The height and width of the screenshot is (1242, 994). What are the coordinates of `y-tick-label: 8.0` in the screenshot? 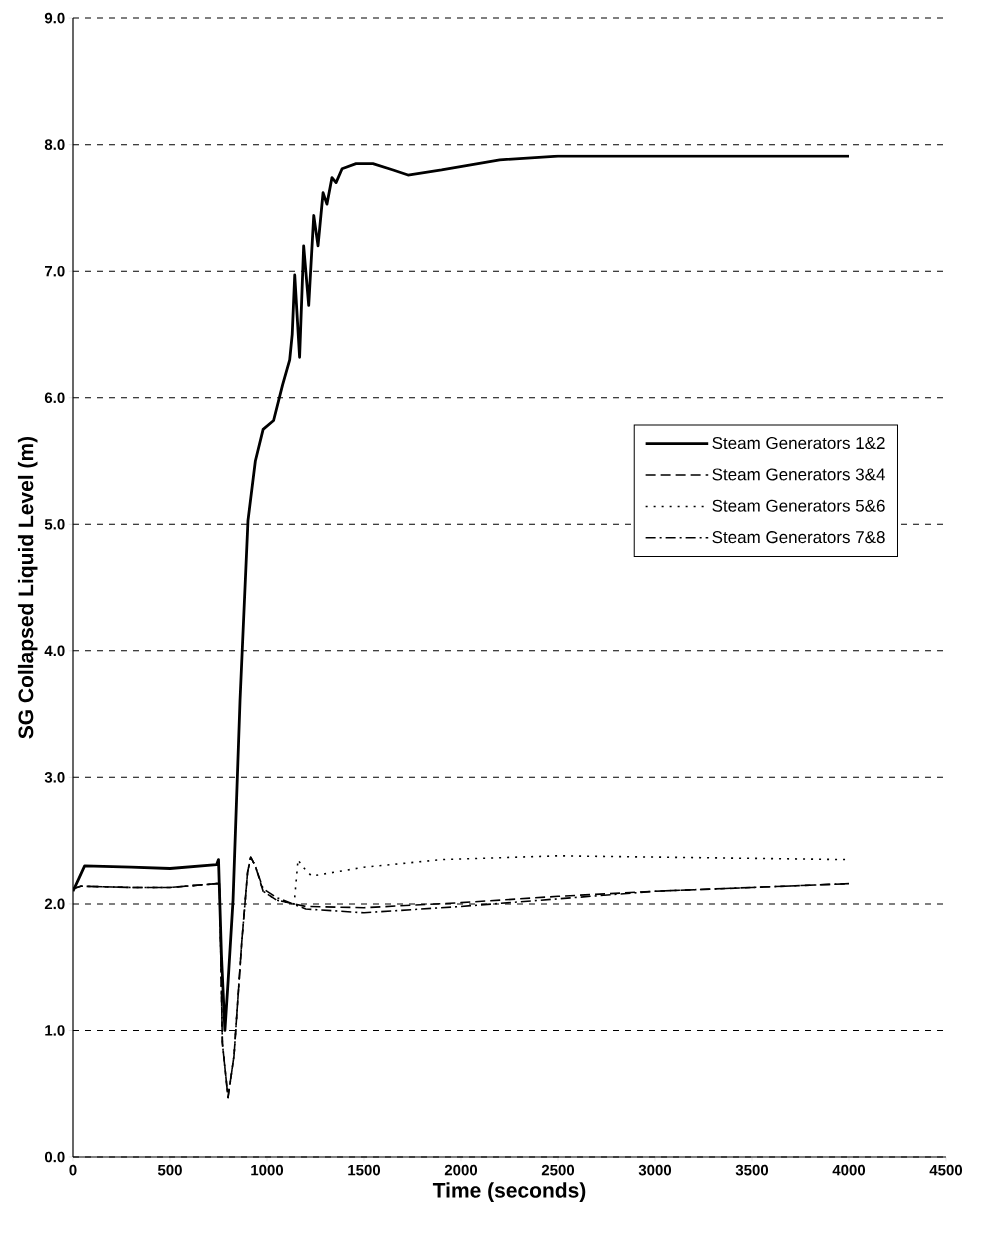 It's located at (54, 144).